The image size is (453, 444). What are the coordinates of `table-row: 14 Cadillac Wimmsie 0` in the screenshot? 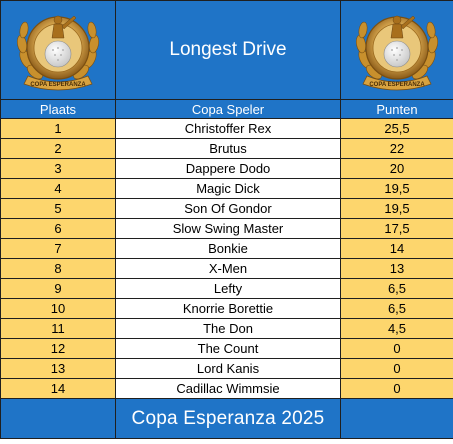 It's located at (226, 388).